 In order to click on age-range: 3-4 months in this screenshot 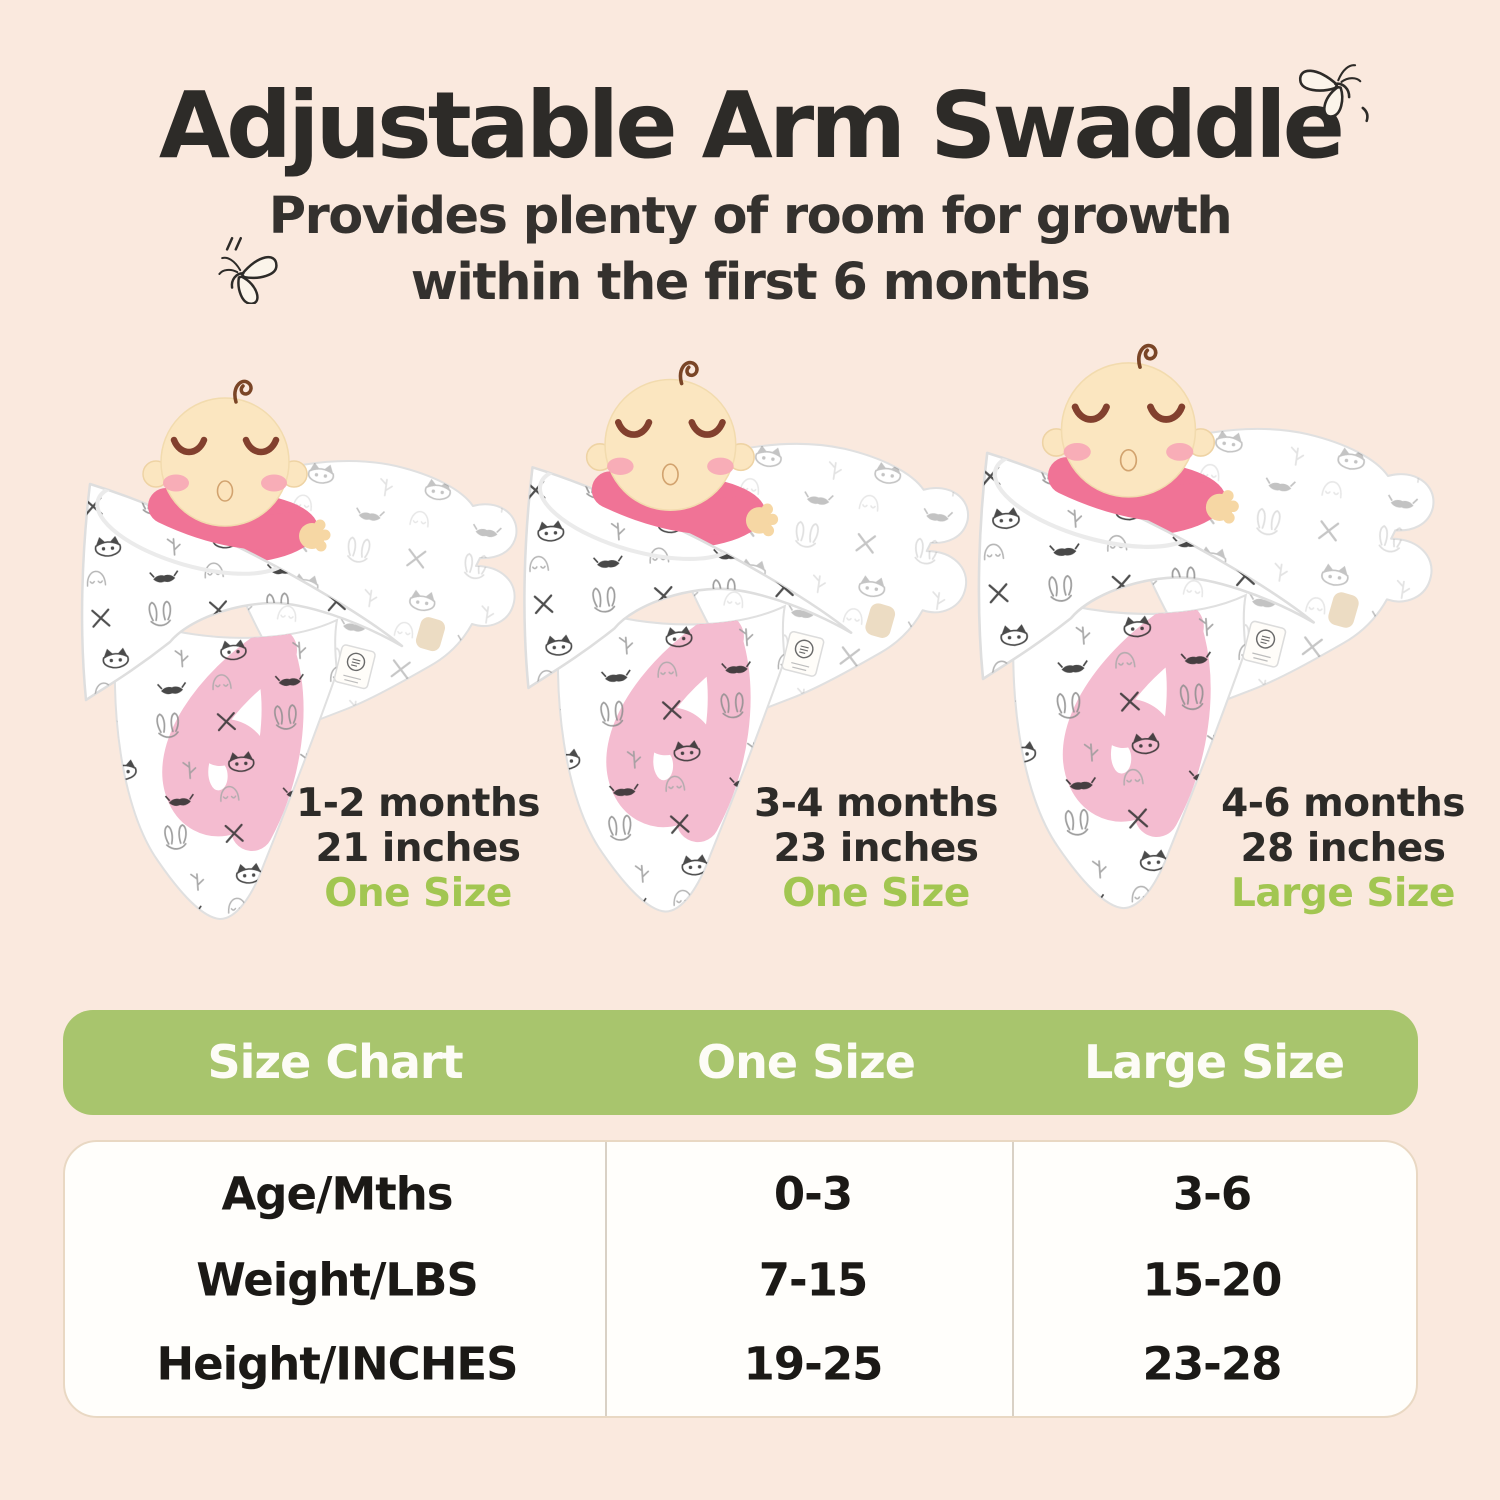, I will do `click(876, 803)`.